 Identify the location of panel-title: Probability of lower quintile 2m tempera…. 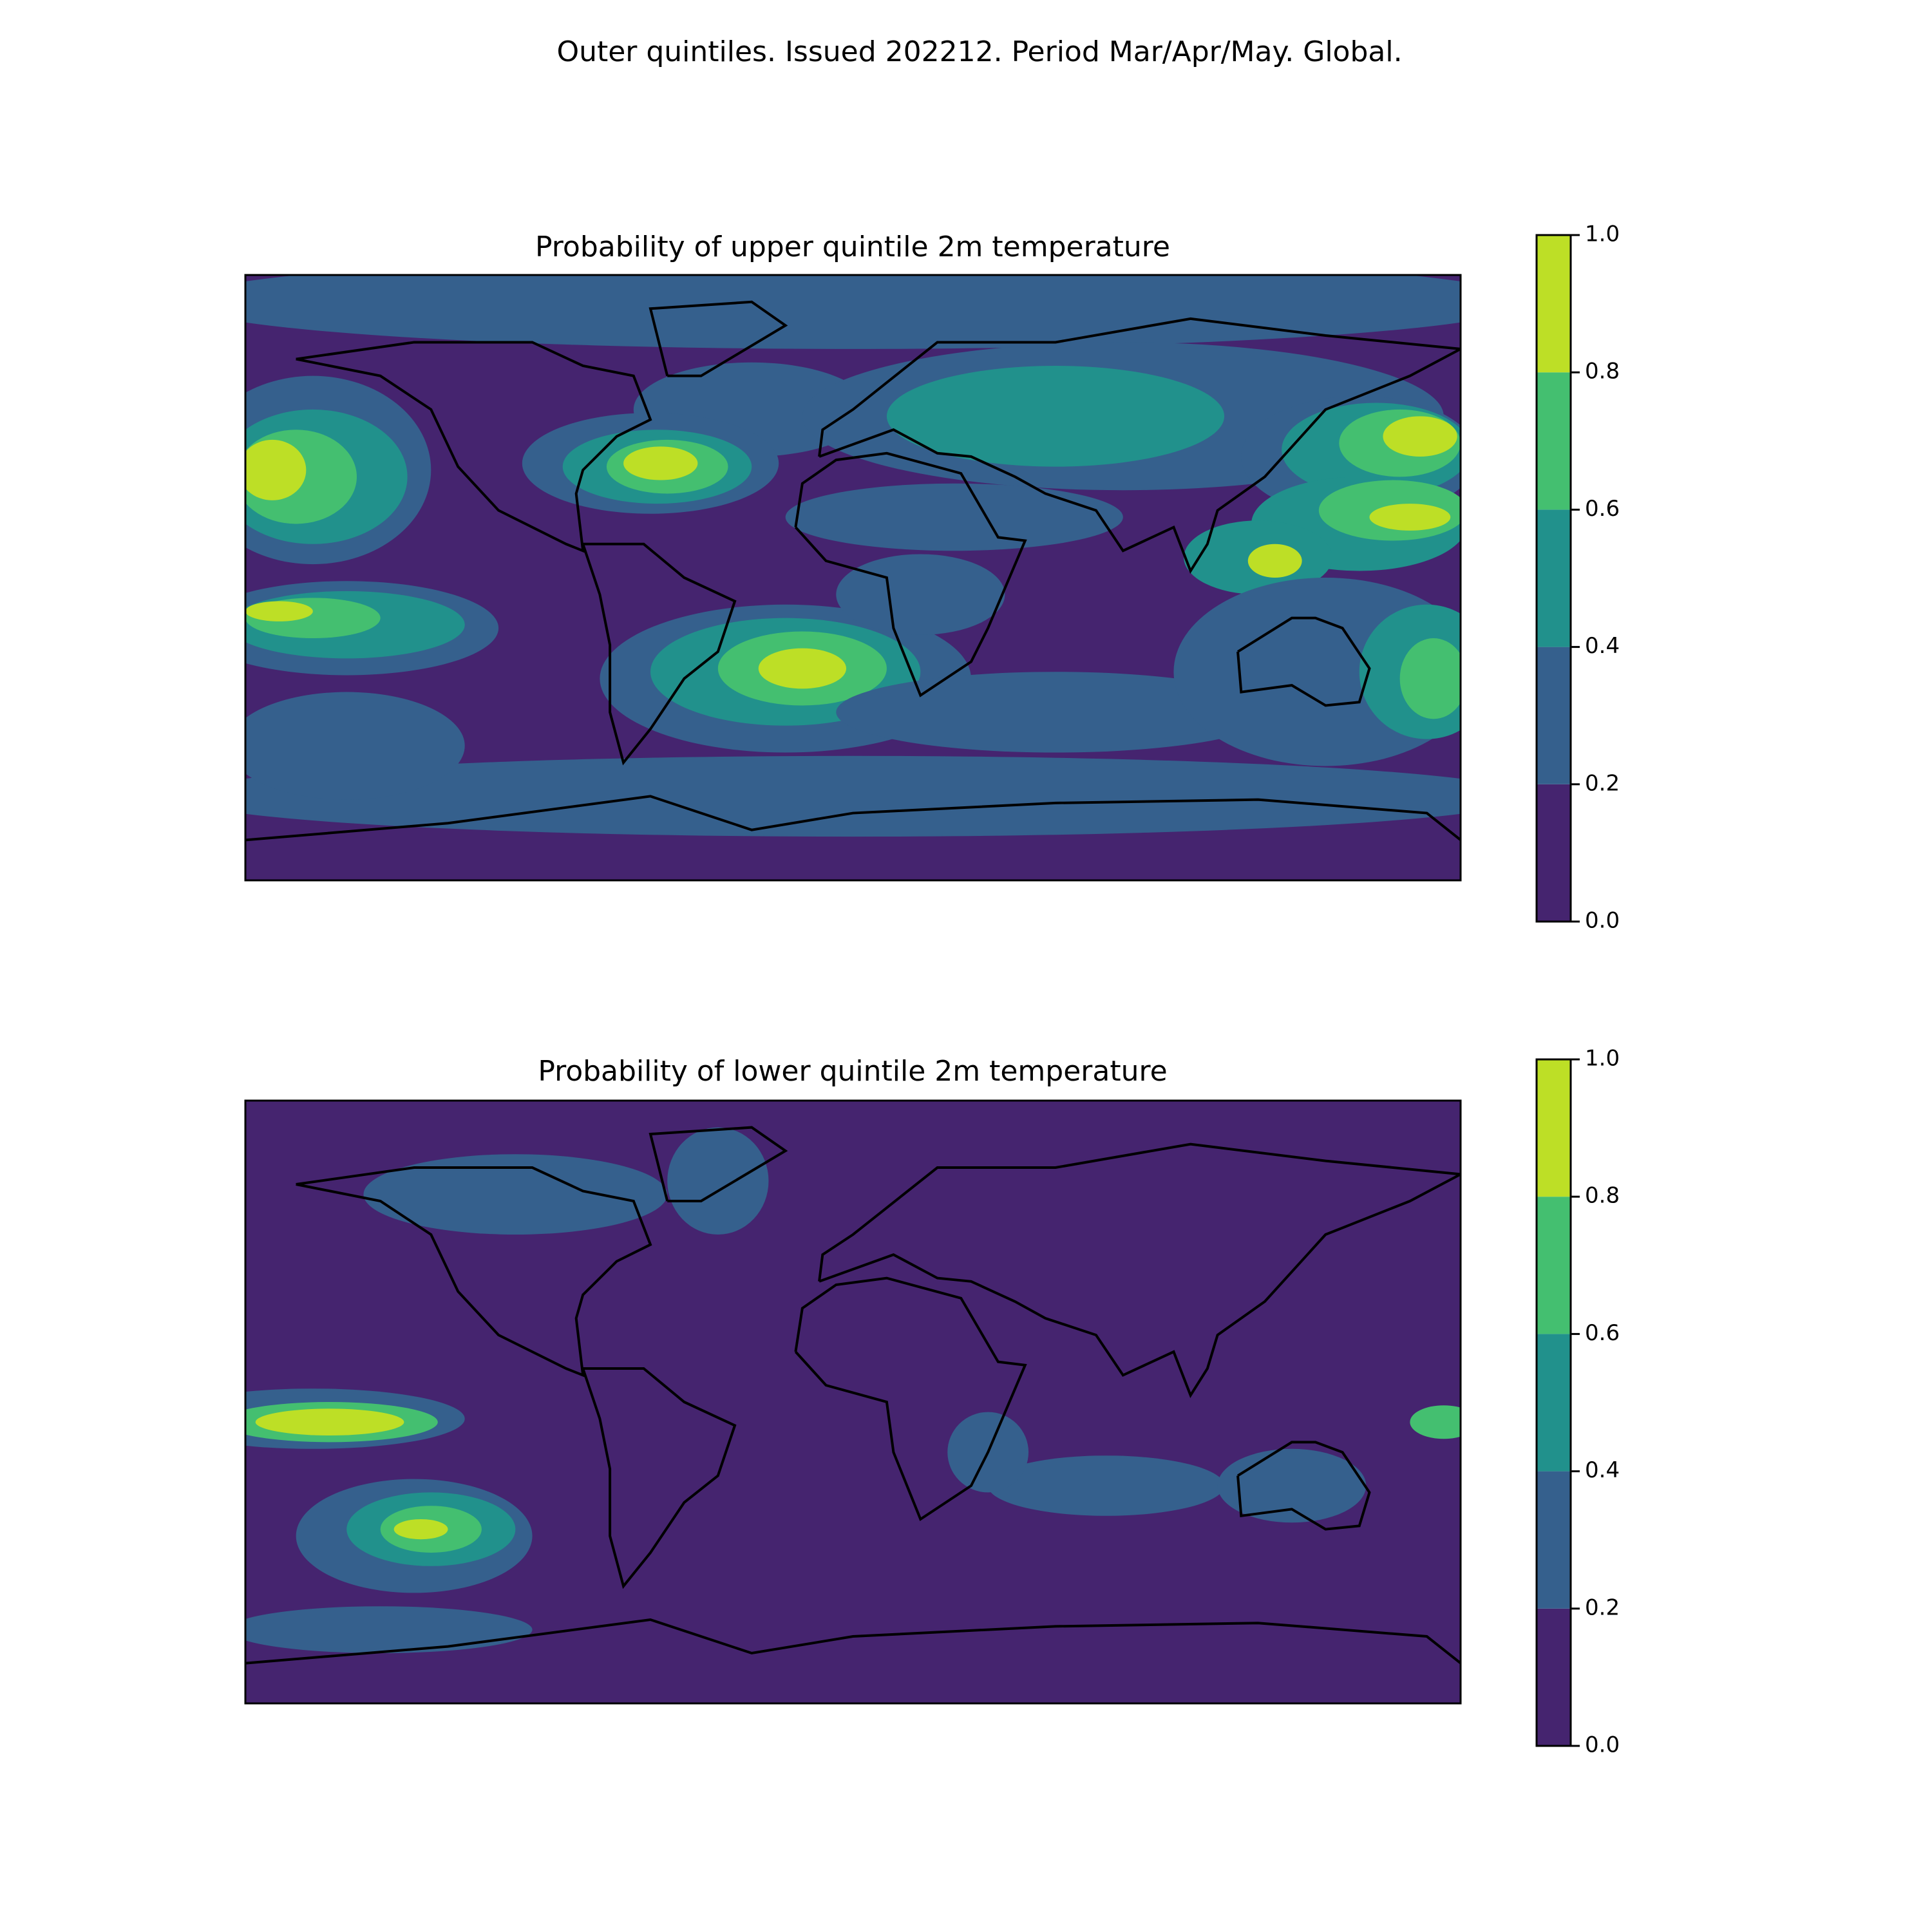
(852, 1071).